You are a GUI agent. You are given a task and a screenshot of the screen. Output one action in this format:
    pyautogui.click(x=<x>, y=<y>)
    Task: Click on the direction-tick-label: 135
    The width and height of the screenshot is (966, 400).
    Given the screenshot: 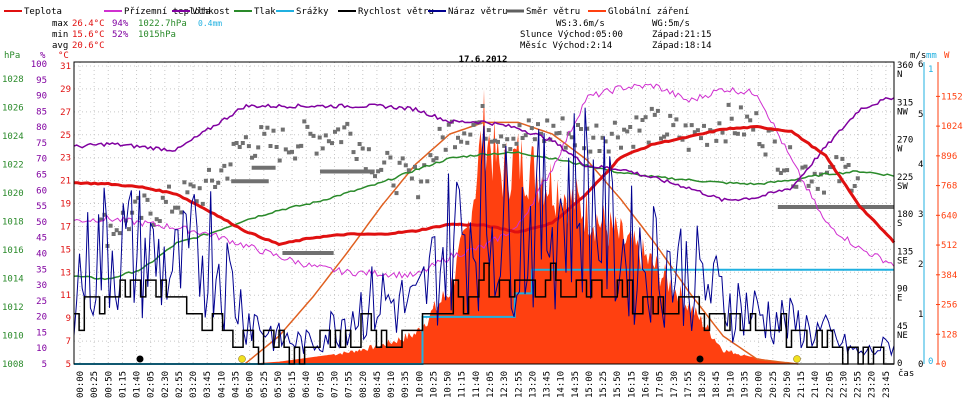 What is the action you would take?
    pyautogui.click(x=905, y=252)
    